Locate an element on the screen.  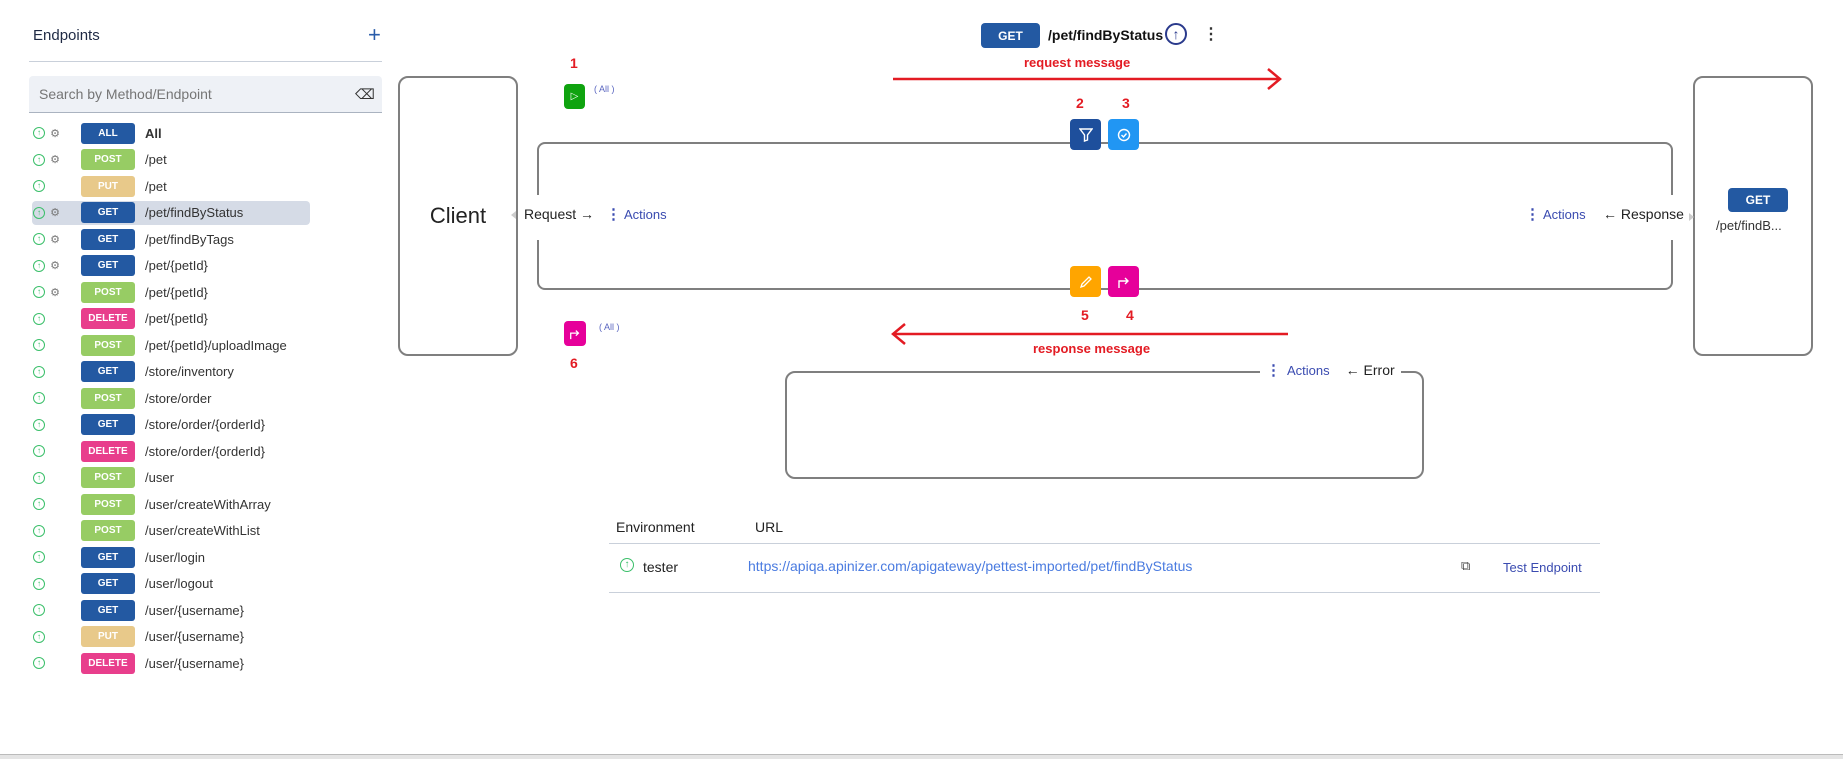
sidebar-item: ↑ ⚙ GET/pet/findByTags is located at coordinates (171, 239).